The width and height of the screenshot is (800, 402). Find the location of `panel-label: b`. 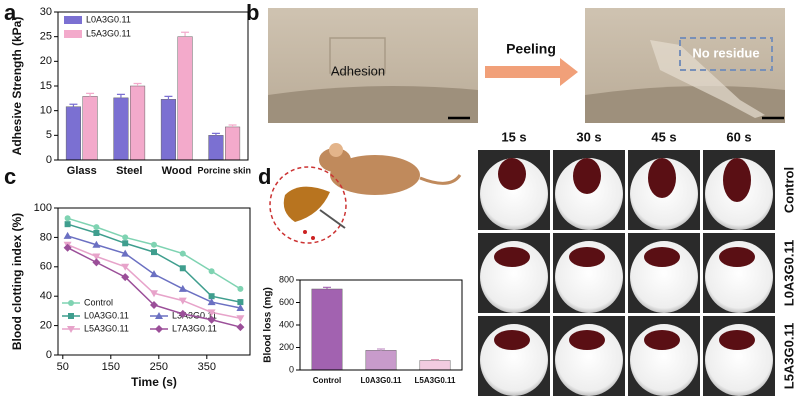

panel-label: b is located at coordinates (252, 12).